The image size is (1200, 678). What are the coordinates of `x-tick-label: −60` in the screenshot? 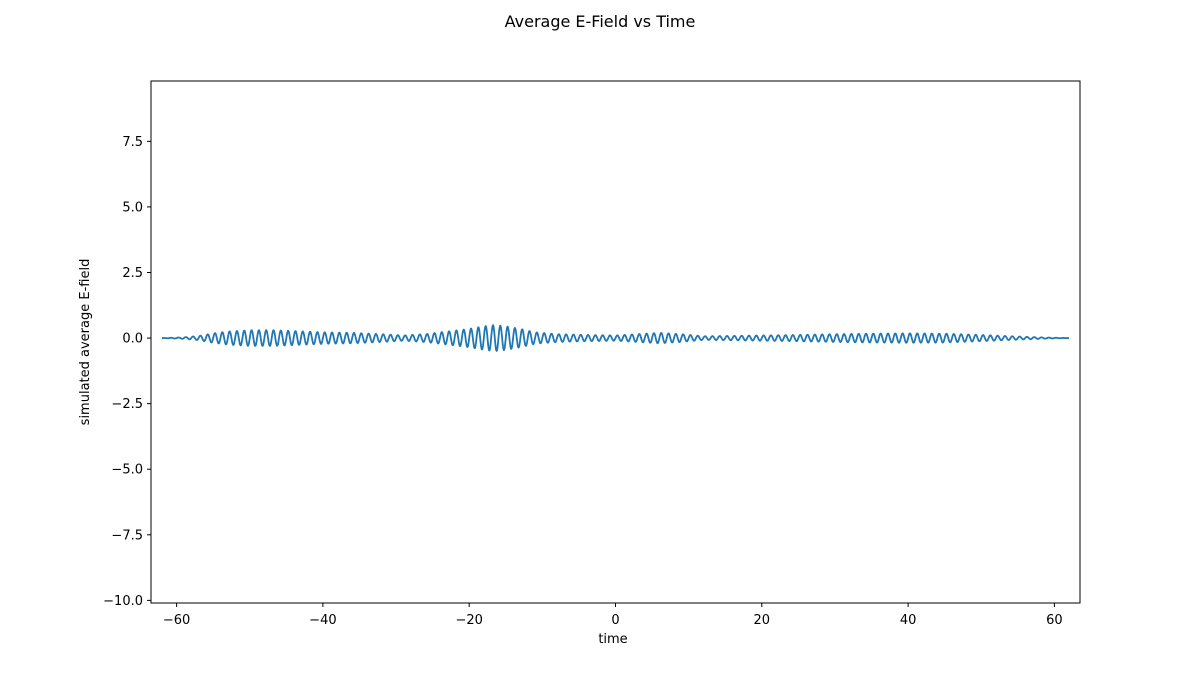 It's located at (176, 620).